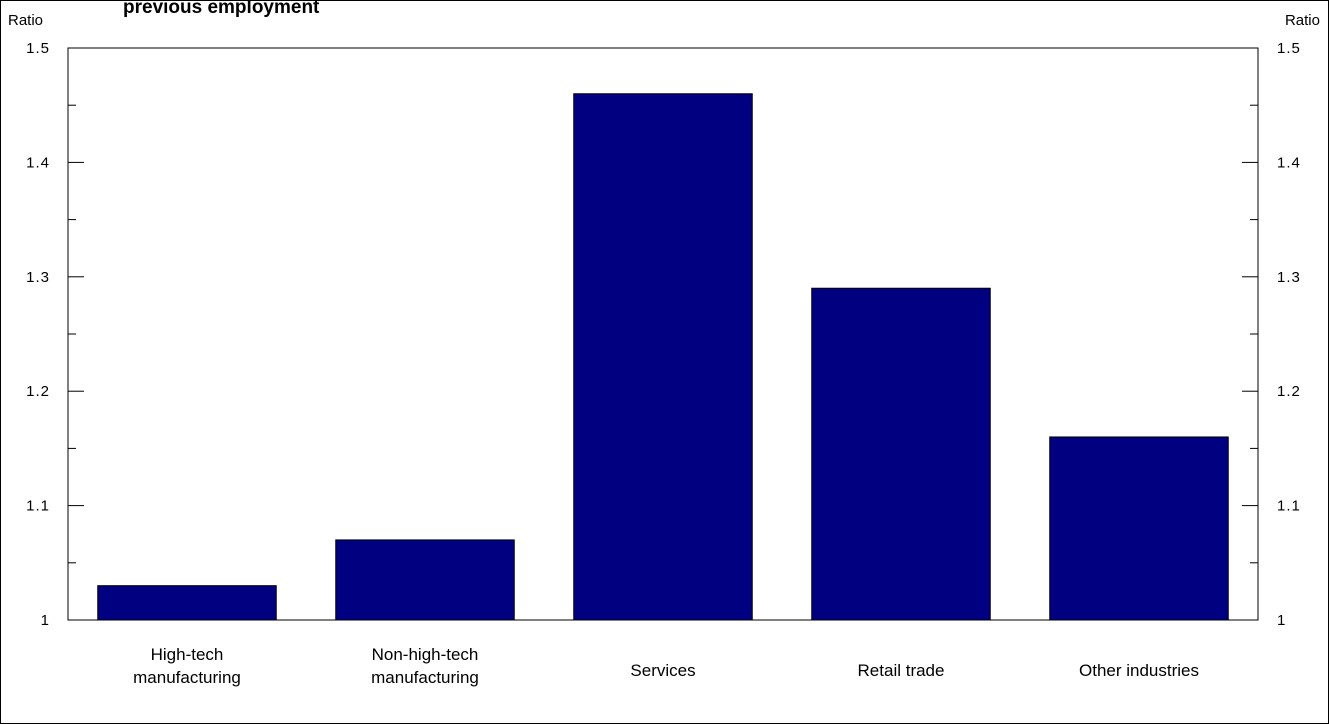 Image resolution: width=1329 pixels, height=724 pixels. I want to click on category-label: Non-high-tech manufacturing, so click(425, 666).